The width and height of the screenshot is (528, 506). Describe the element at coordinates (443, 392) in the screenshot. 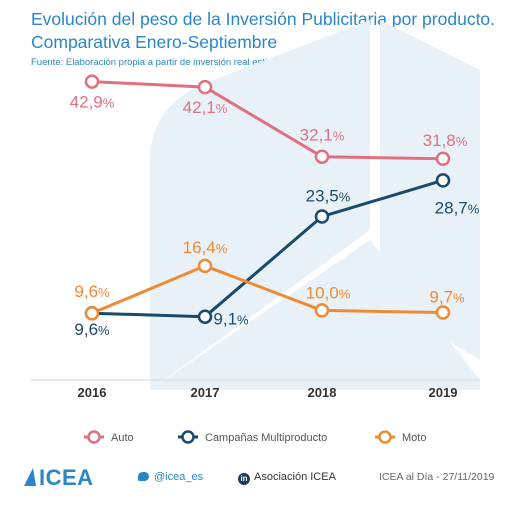

I see `x-tick-label: 2019` at that location.